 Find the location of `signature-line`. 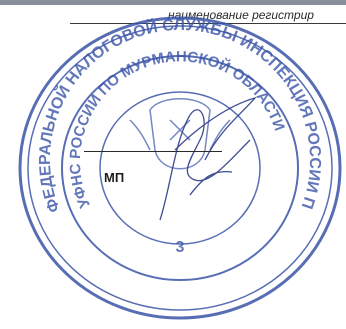

signature-line is located at coordinates (153, 151).